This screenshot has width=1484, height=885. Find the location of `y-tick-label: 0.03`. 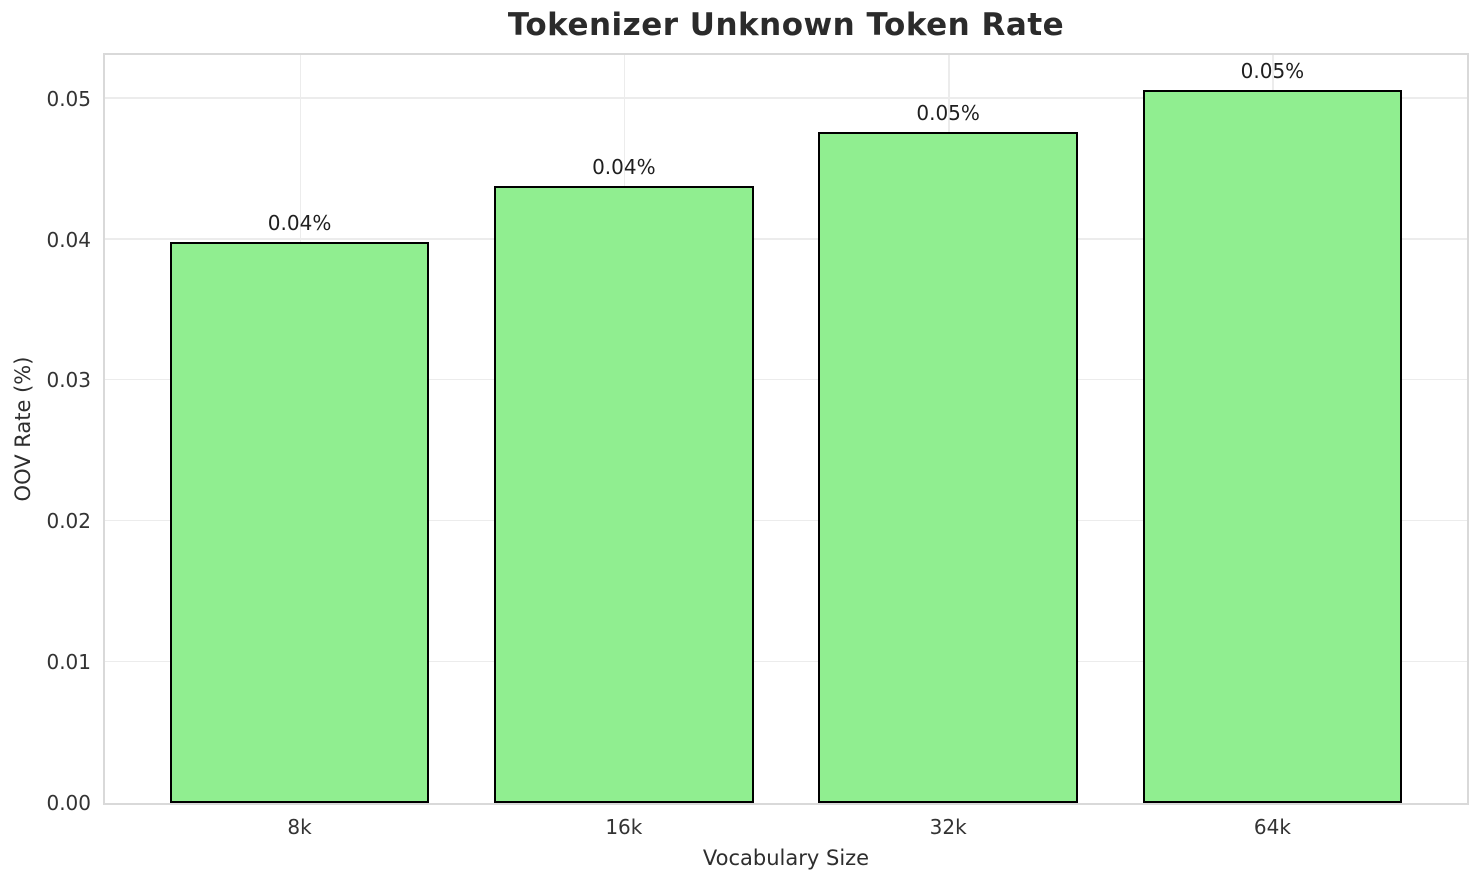

y-tick-label: 0.03 is located at coordinates (68, 380).